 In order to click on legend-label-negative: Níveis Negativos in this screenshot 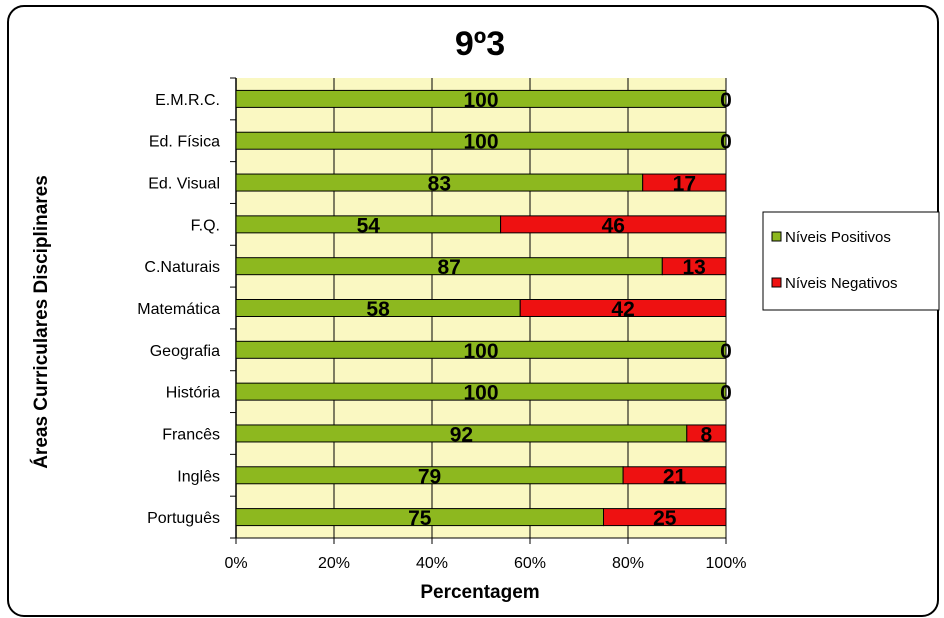, I will do `click(841, 283)`.